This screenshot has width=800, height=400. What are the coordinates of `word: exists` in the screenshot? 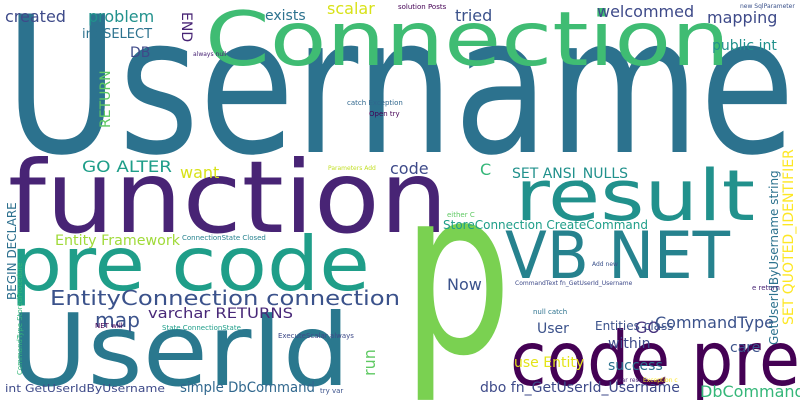 It's located at (285, 16).